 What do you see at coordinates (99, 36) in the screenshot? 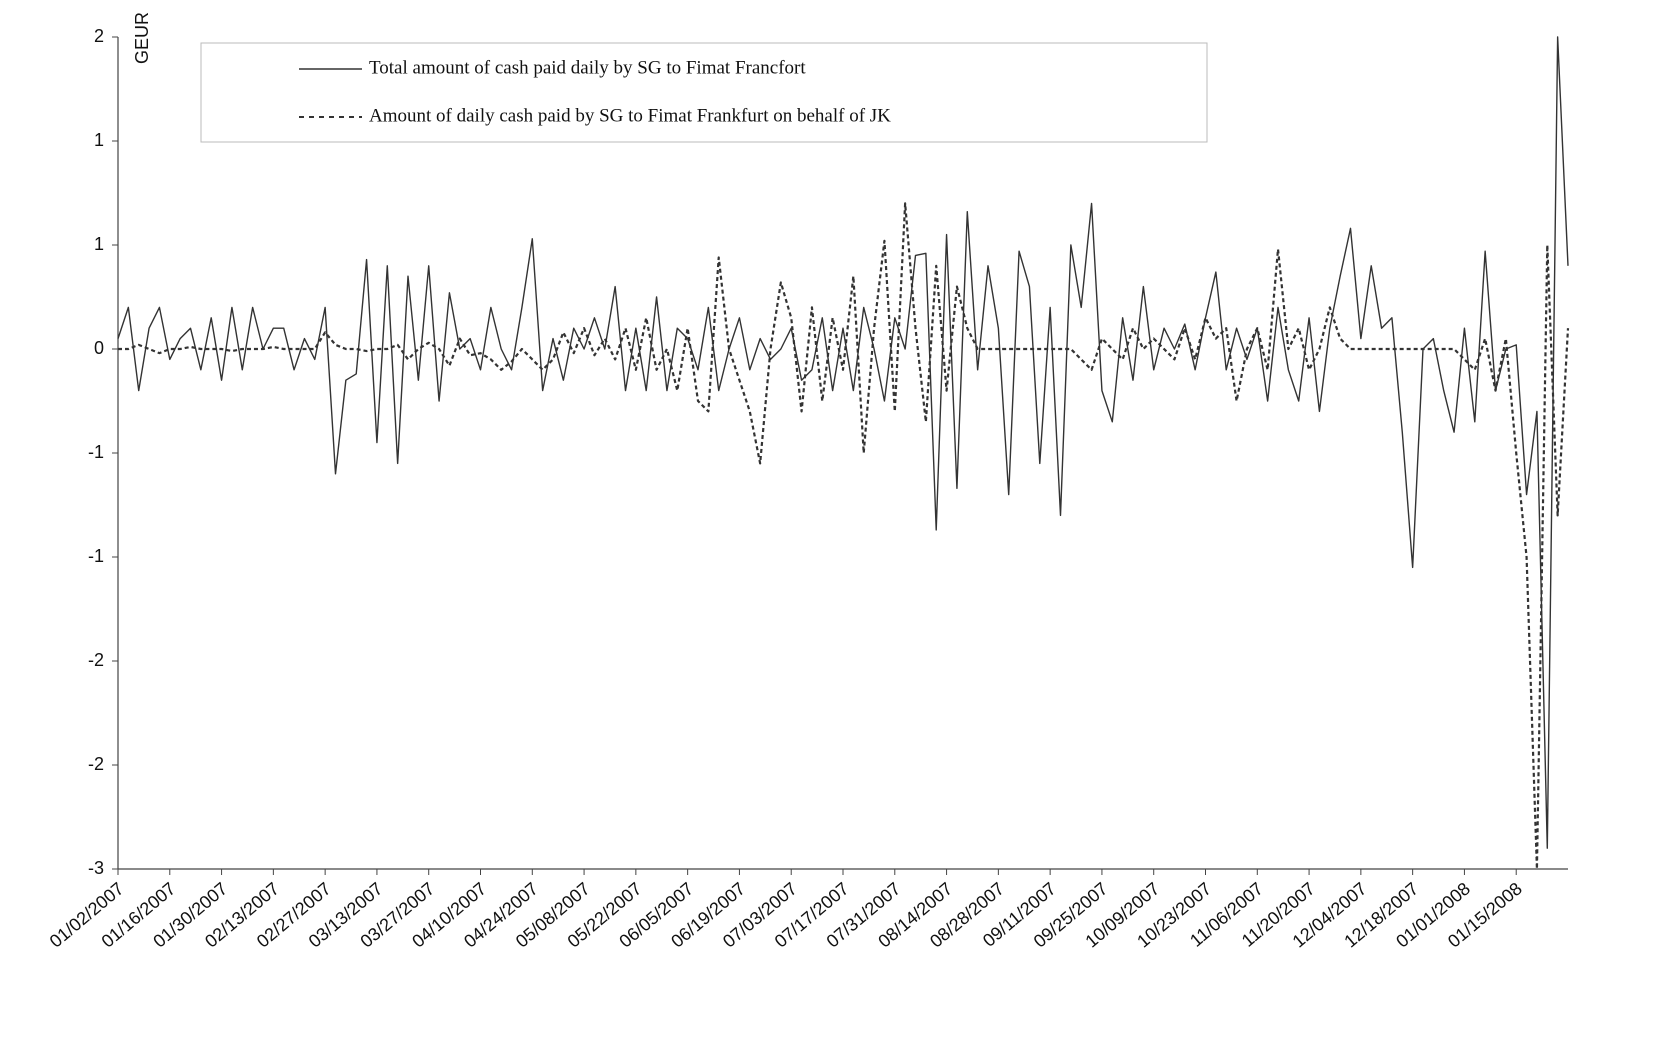
I see `y-tick-label: 2` at bounding box center [99, 36].